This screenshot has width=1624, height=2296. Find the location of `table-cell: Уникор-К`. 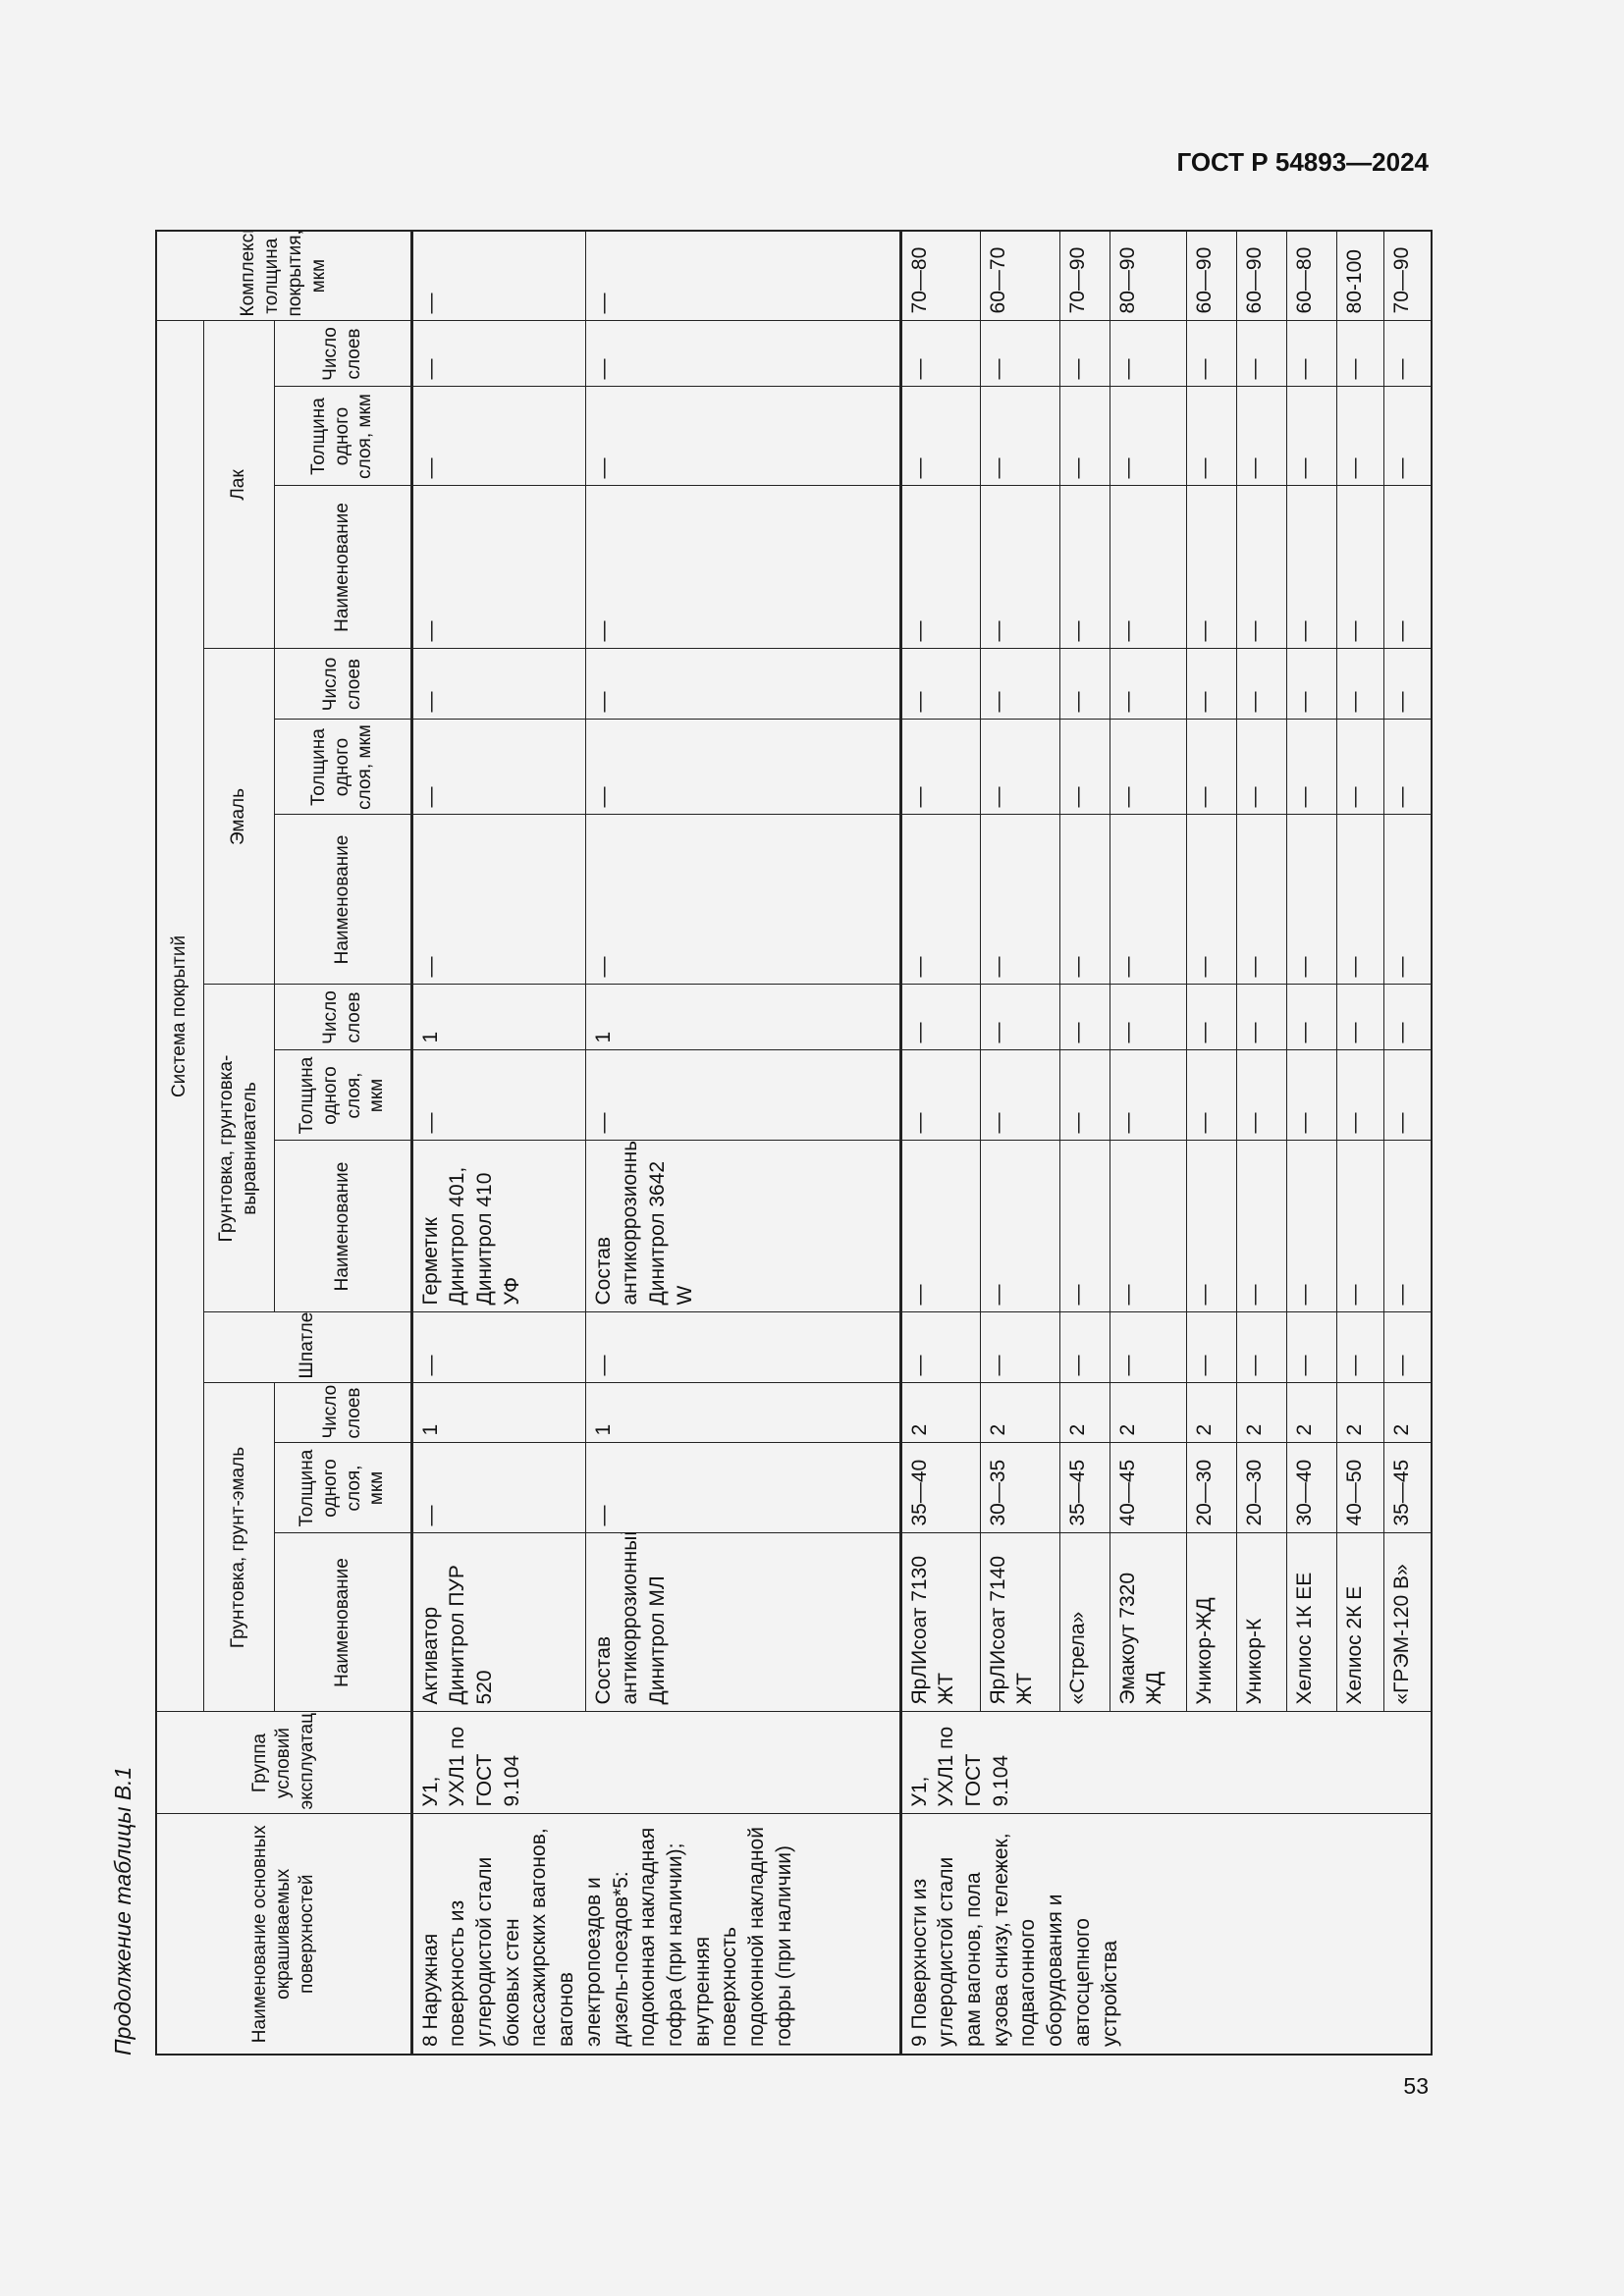

table-cell: Уникор-К is located at coordinates (1261, 1622).